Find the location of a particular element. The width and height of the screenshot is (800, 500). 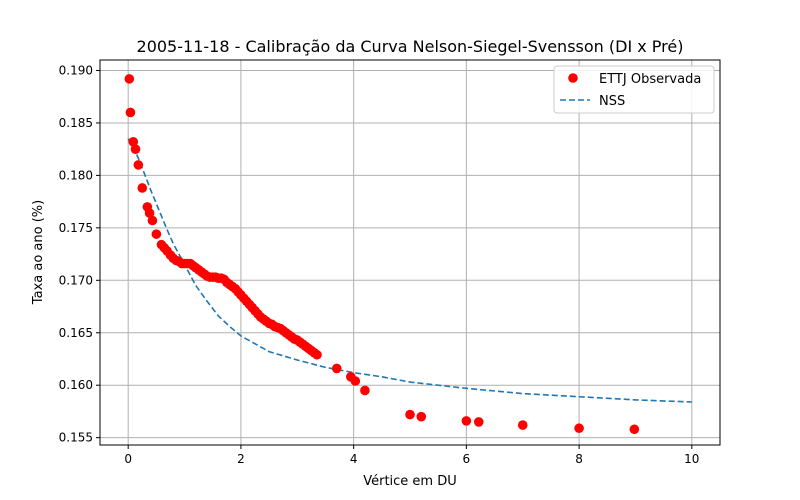

y-tick-label: 0.185 is located at coordinates (76, 123).